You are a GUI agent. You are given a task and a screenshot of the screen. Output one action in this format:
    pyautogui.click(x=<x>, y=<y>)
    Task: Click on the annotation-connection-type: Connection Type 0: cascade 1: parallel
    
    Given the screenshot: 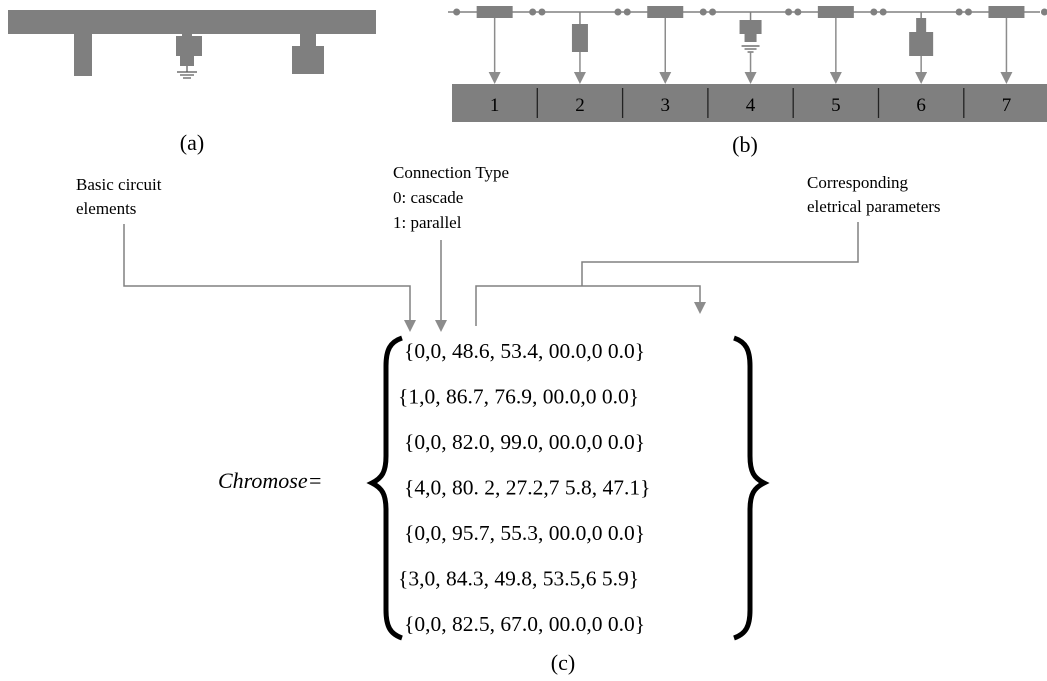 What is the action you would take?
    pyautogui.click(x=451, y=197)
    